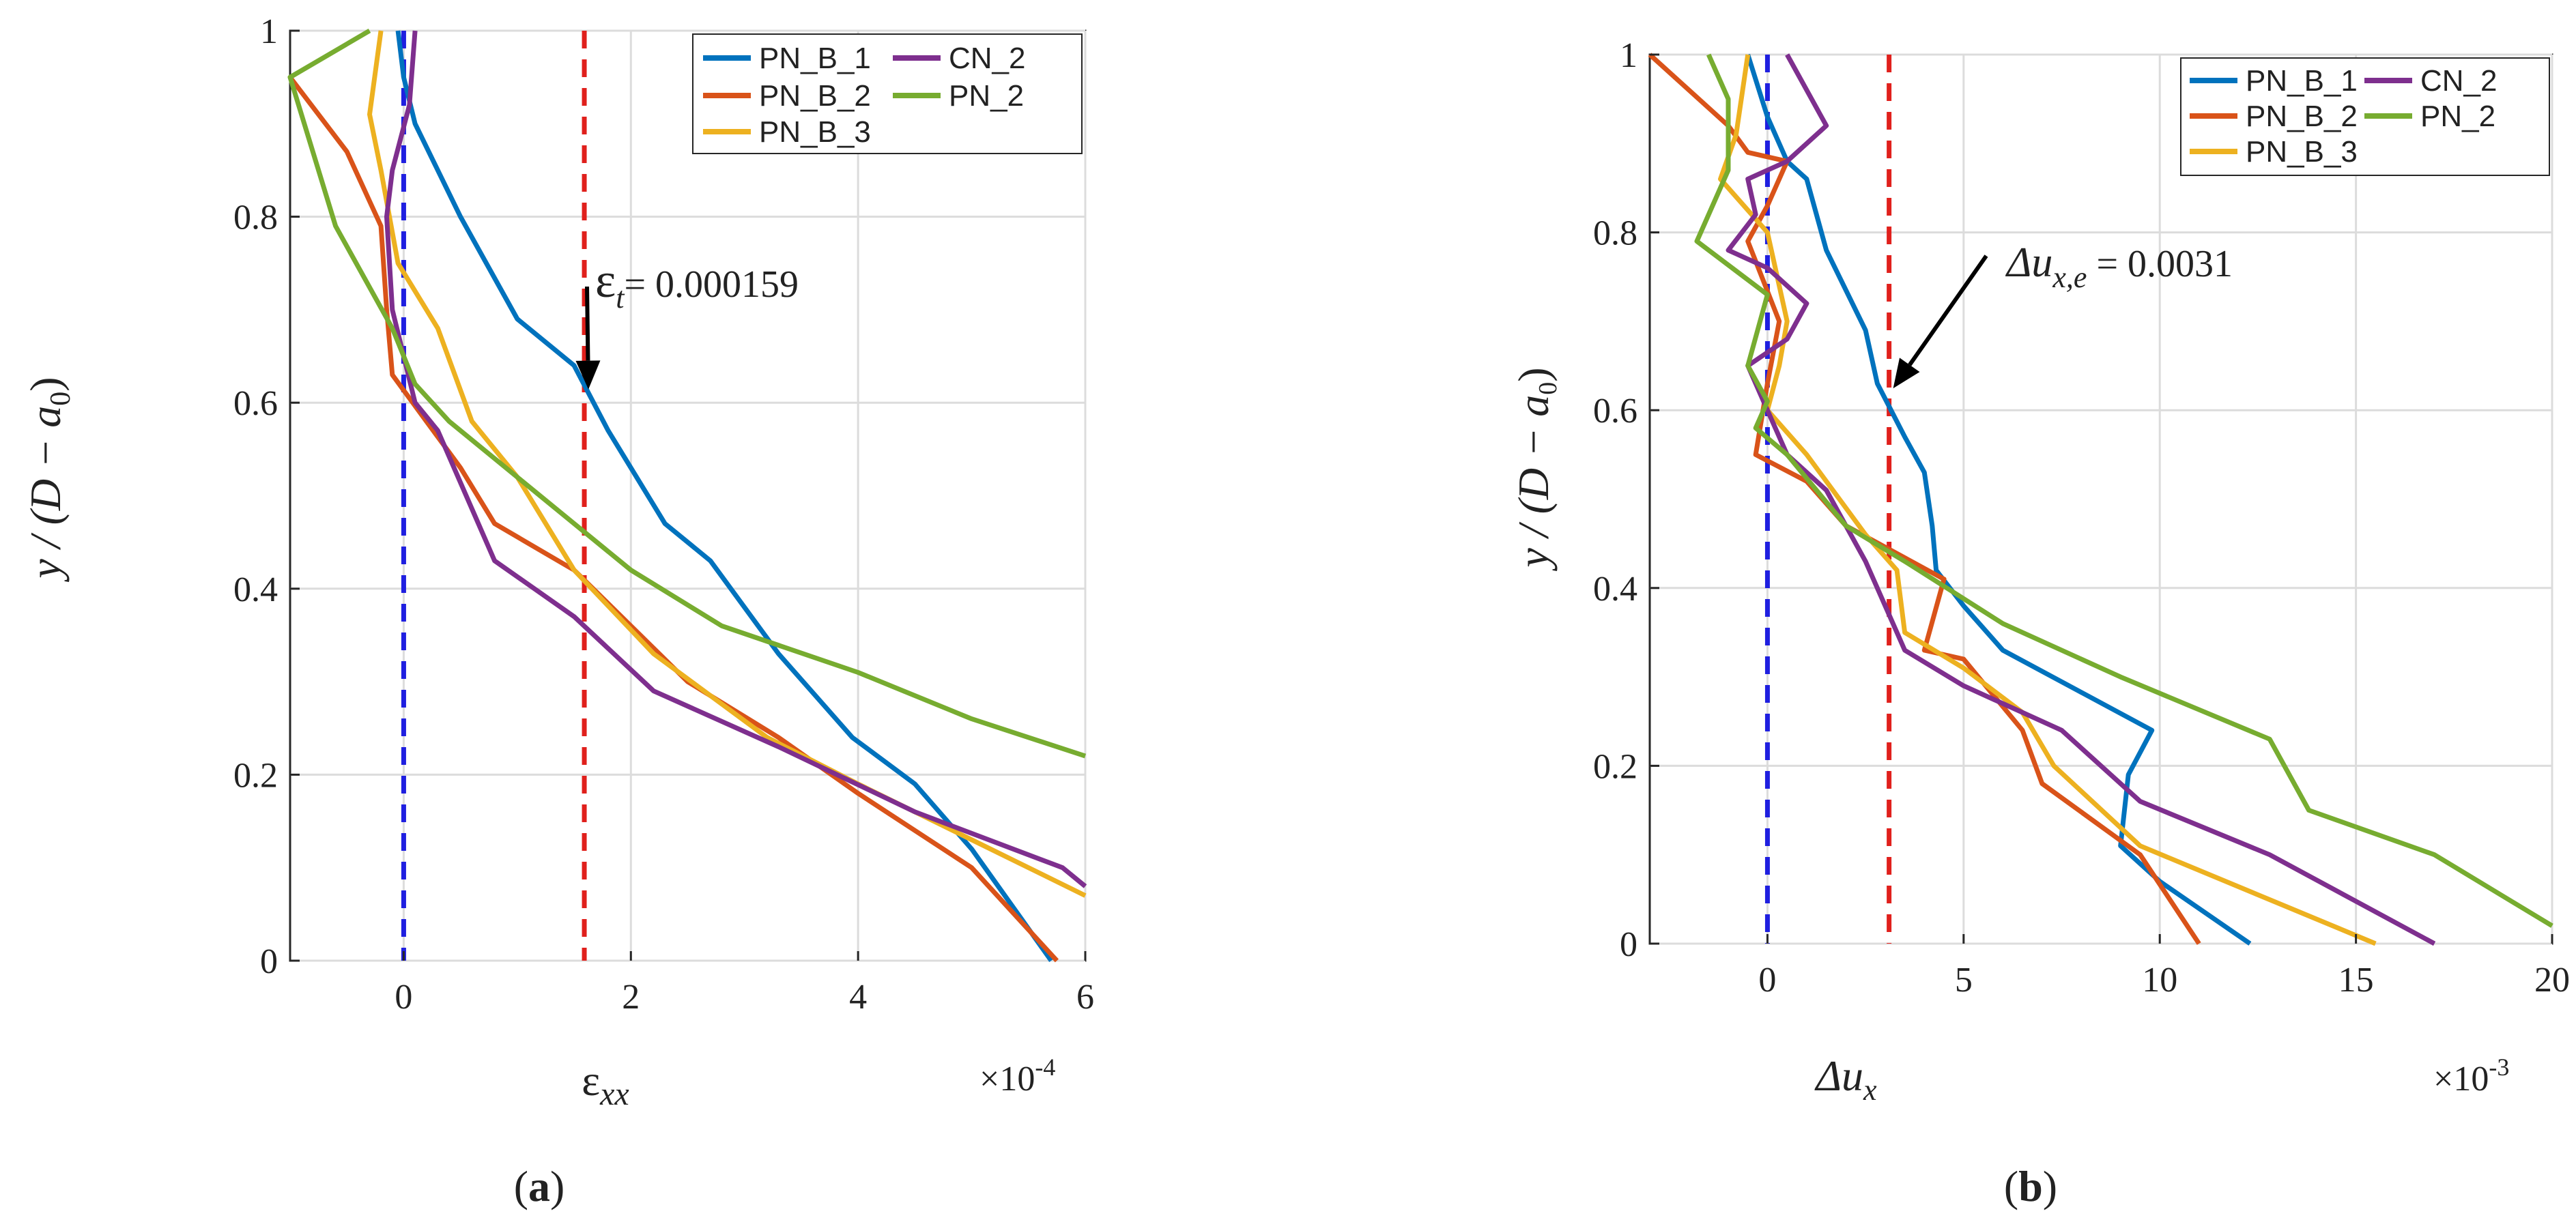  Describe the element at coordinates (2471, 1076) in the screenshot. I see `x-axis-multiplier: ×10⁻³` at that location.